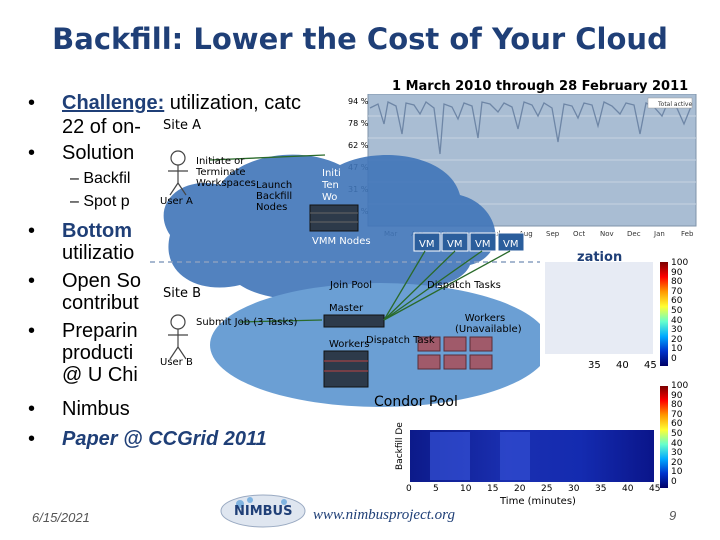 Image resolution: width=720 pixels, height=540 pixels. Describe the element at coordinates (531, 128) in the screenshot. I see `utilization-line` at that location.